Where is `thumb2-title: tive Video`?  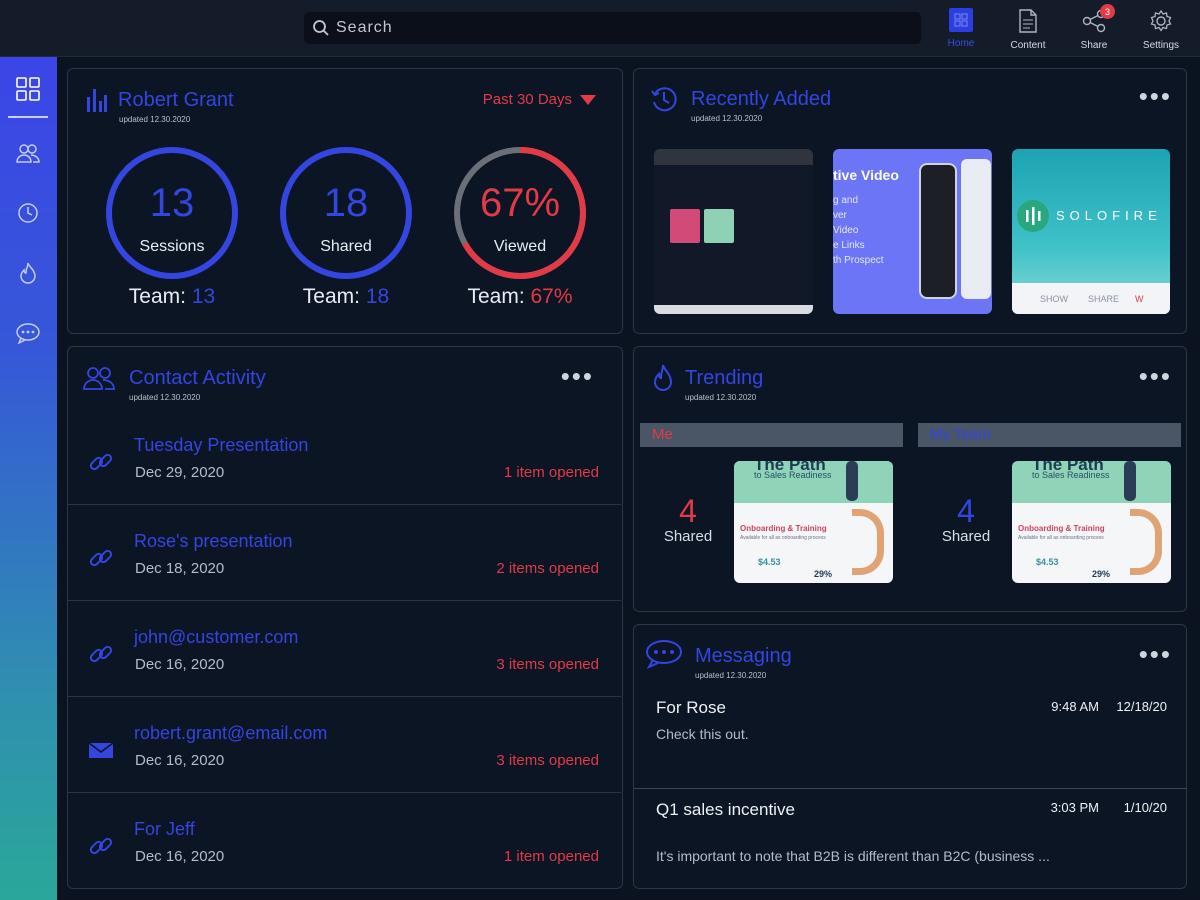 thumb2-title: tive Video is located at coordinates (866, 175).